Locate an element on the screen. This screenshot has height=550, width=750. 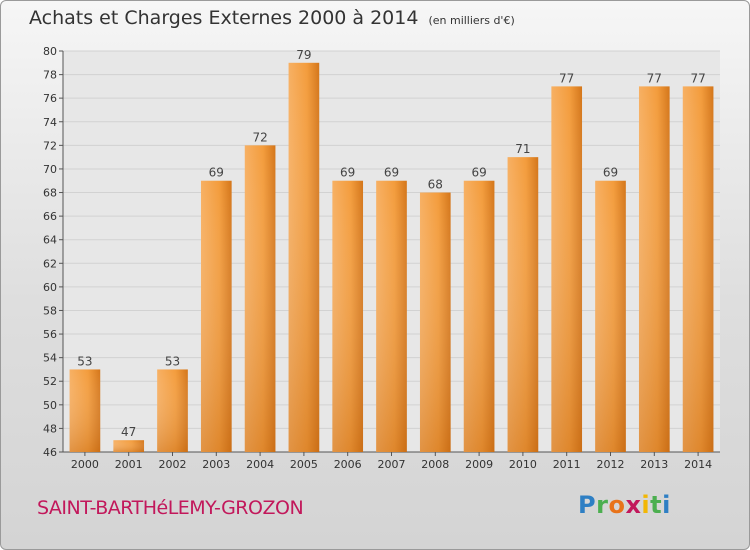
data-label: 71 is located at coordinates (522, 149).